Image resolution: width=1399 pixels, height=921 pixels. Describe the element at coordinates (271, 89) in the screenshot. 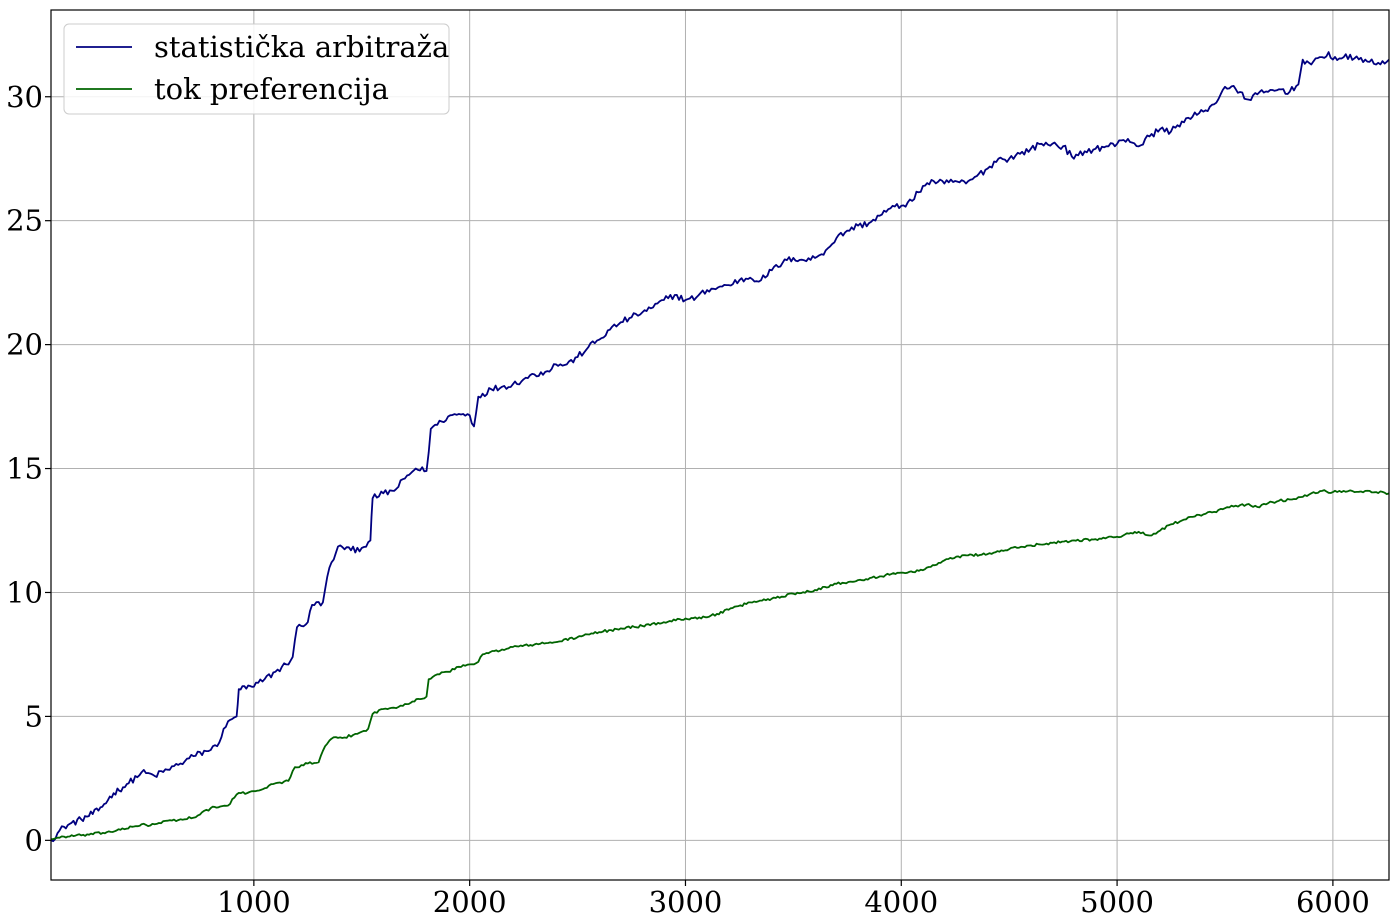

I see `legend-label: tok preferencija` at that location.